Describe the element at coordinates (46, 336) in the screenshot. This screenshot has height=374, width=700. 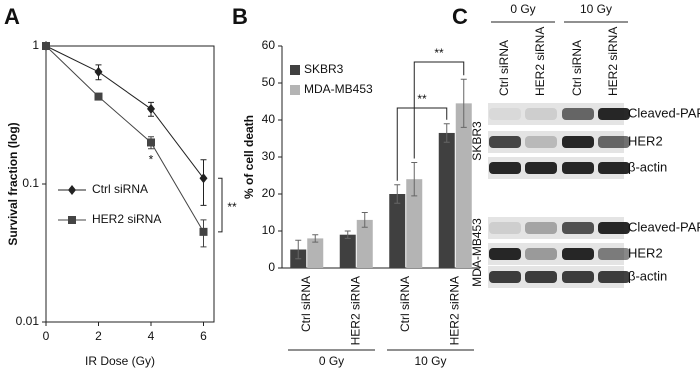
I see `x-tick-label: 0` at that location.